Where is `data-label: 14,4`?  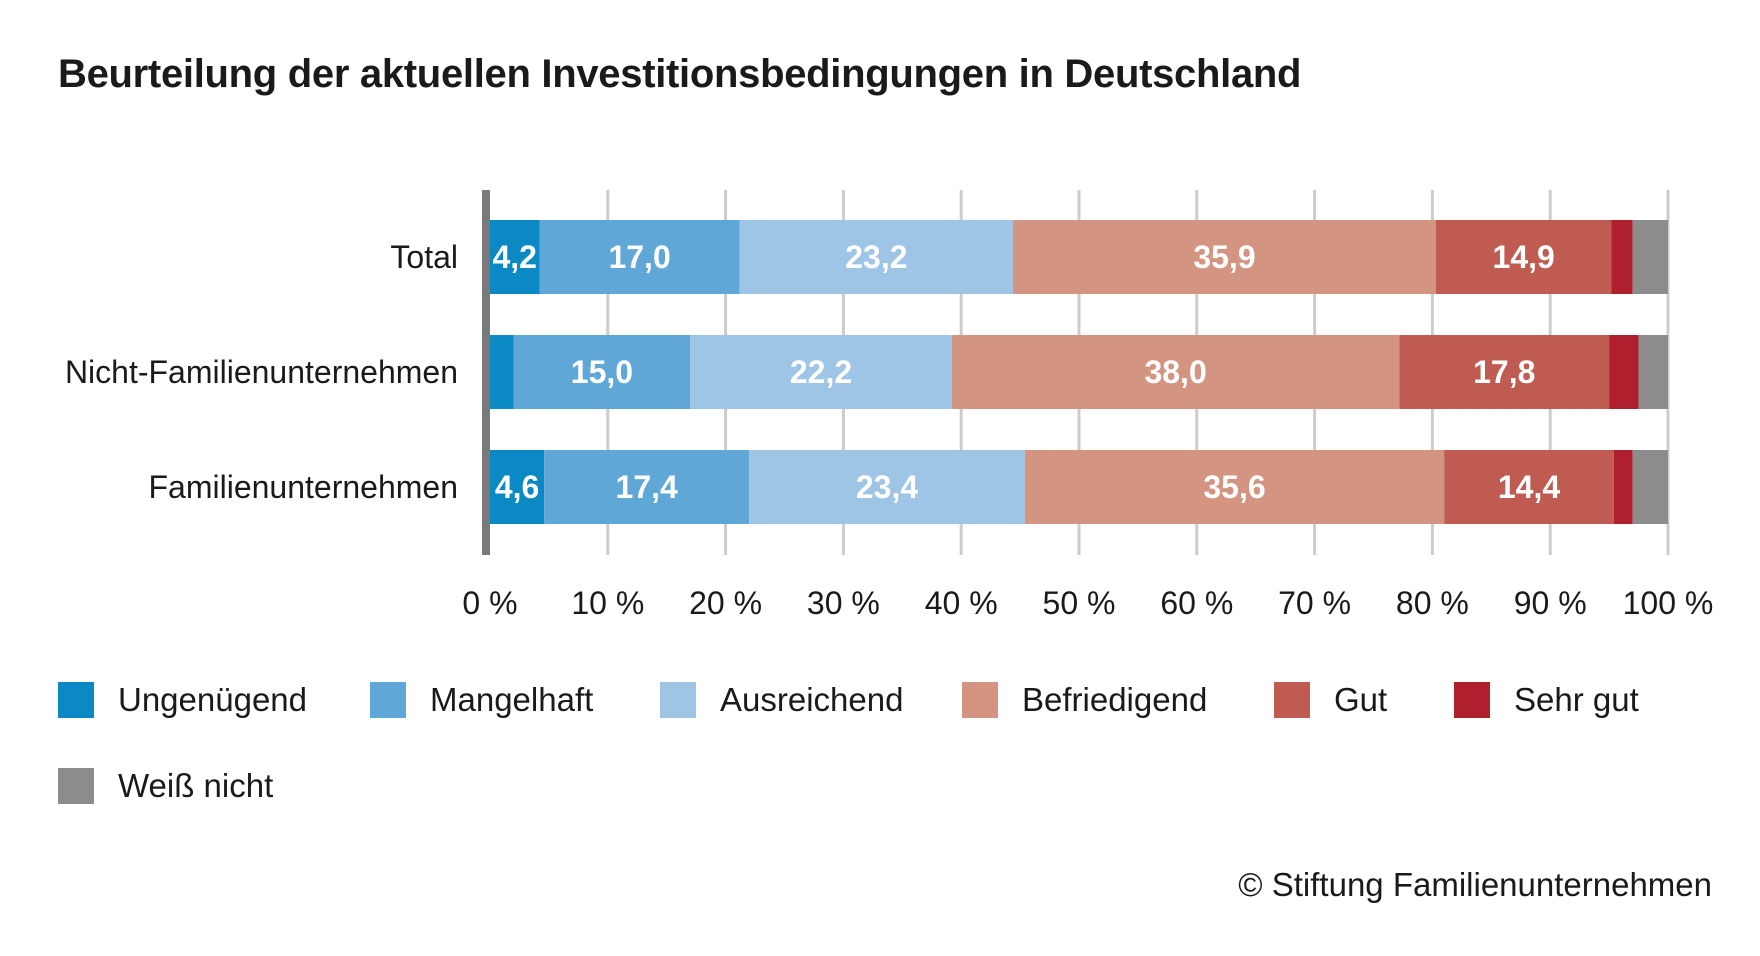
data-label: 14,4 is located at coordinates (1529, 487).